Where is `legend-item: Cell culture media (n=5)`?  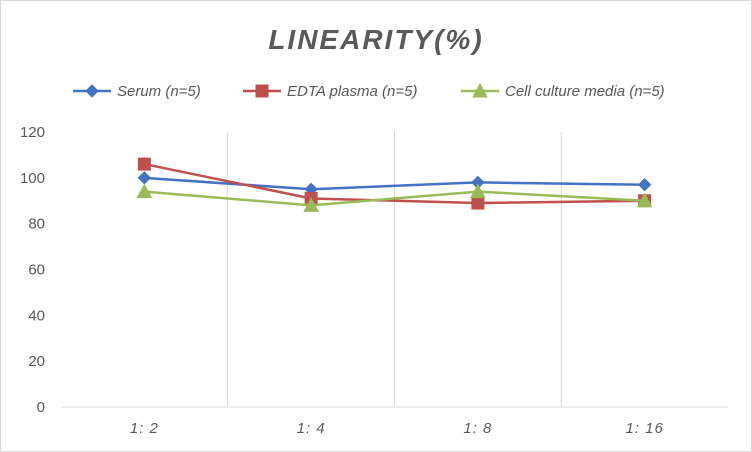 legend-item: Cell culture media (n=5) is located at coordinates (563, 91).